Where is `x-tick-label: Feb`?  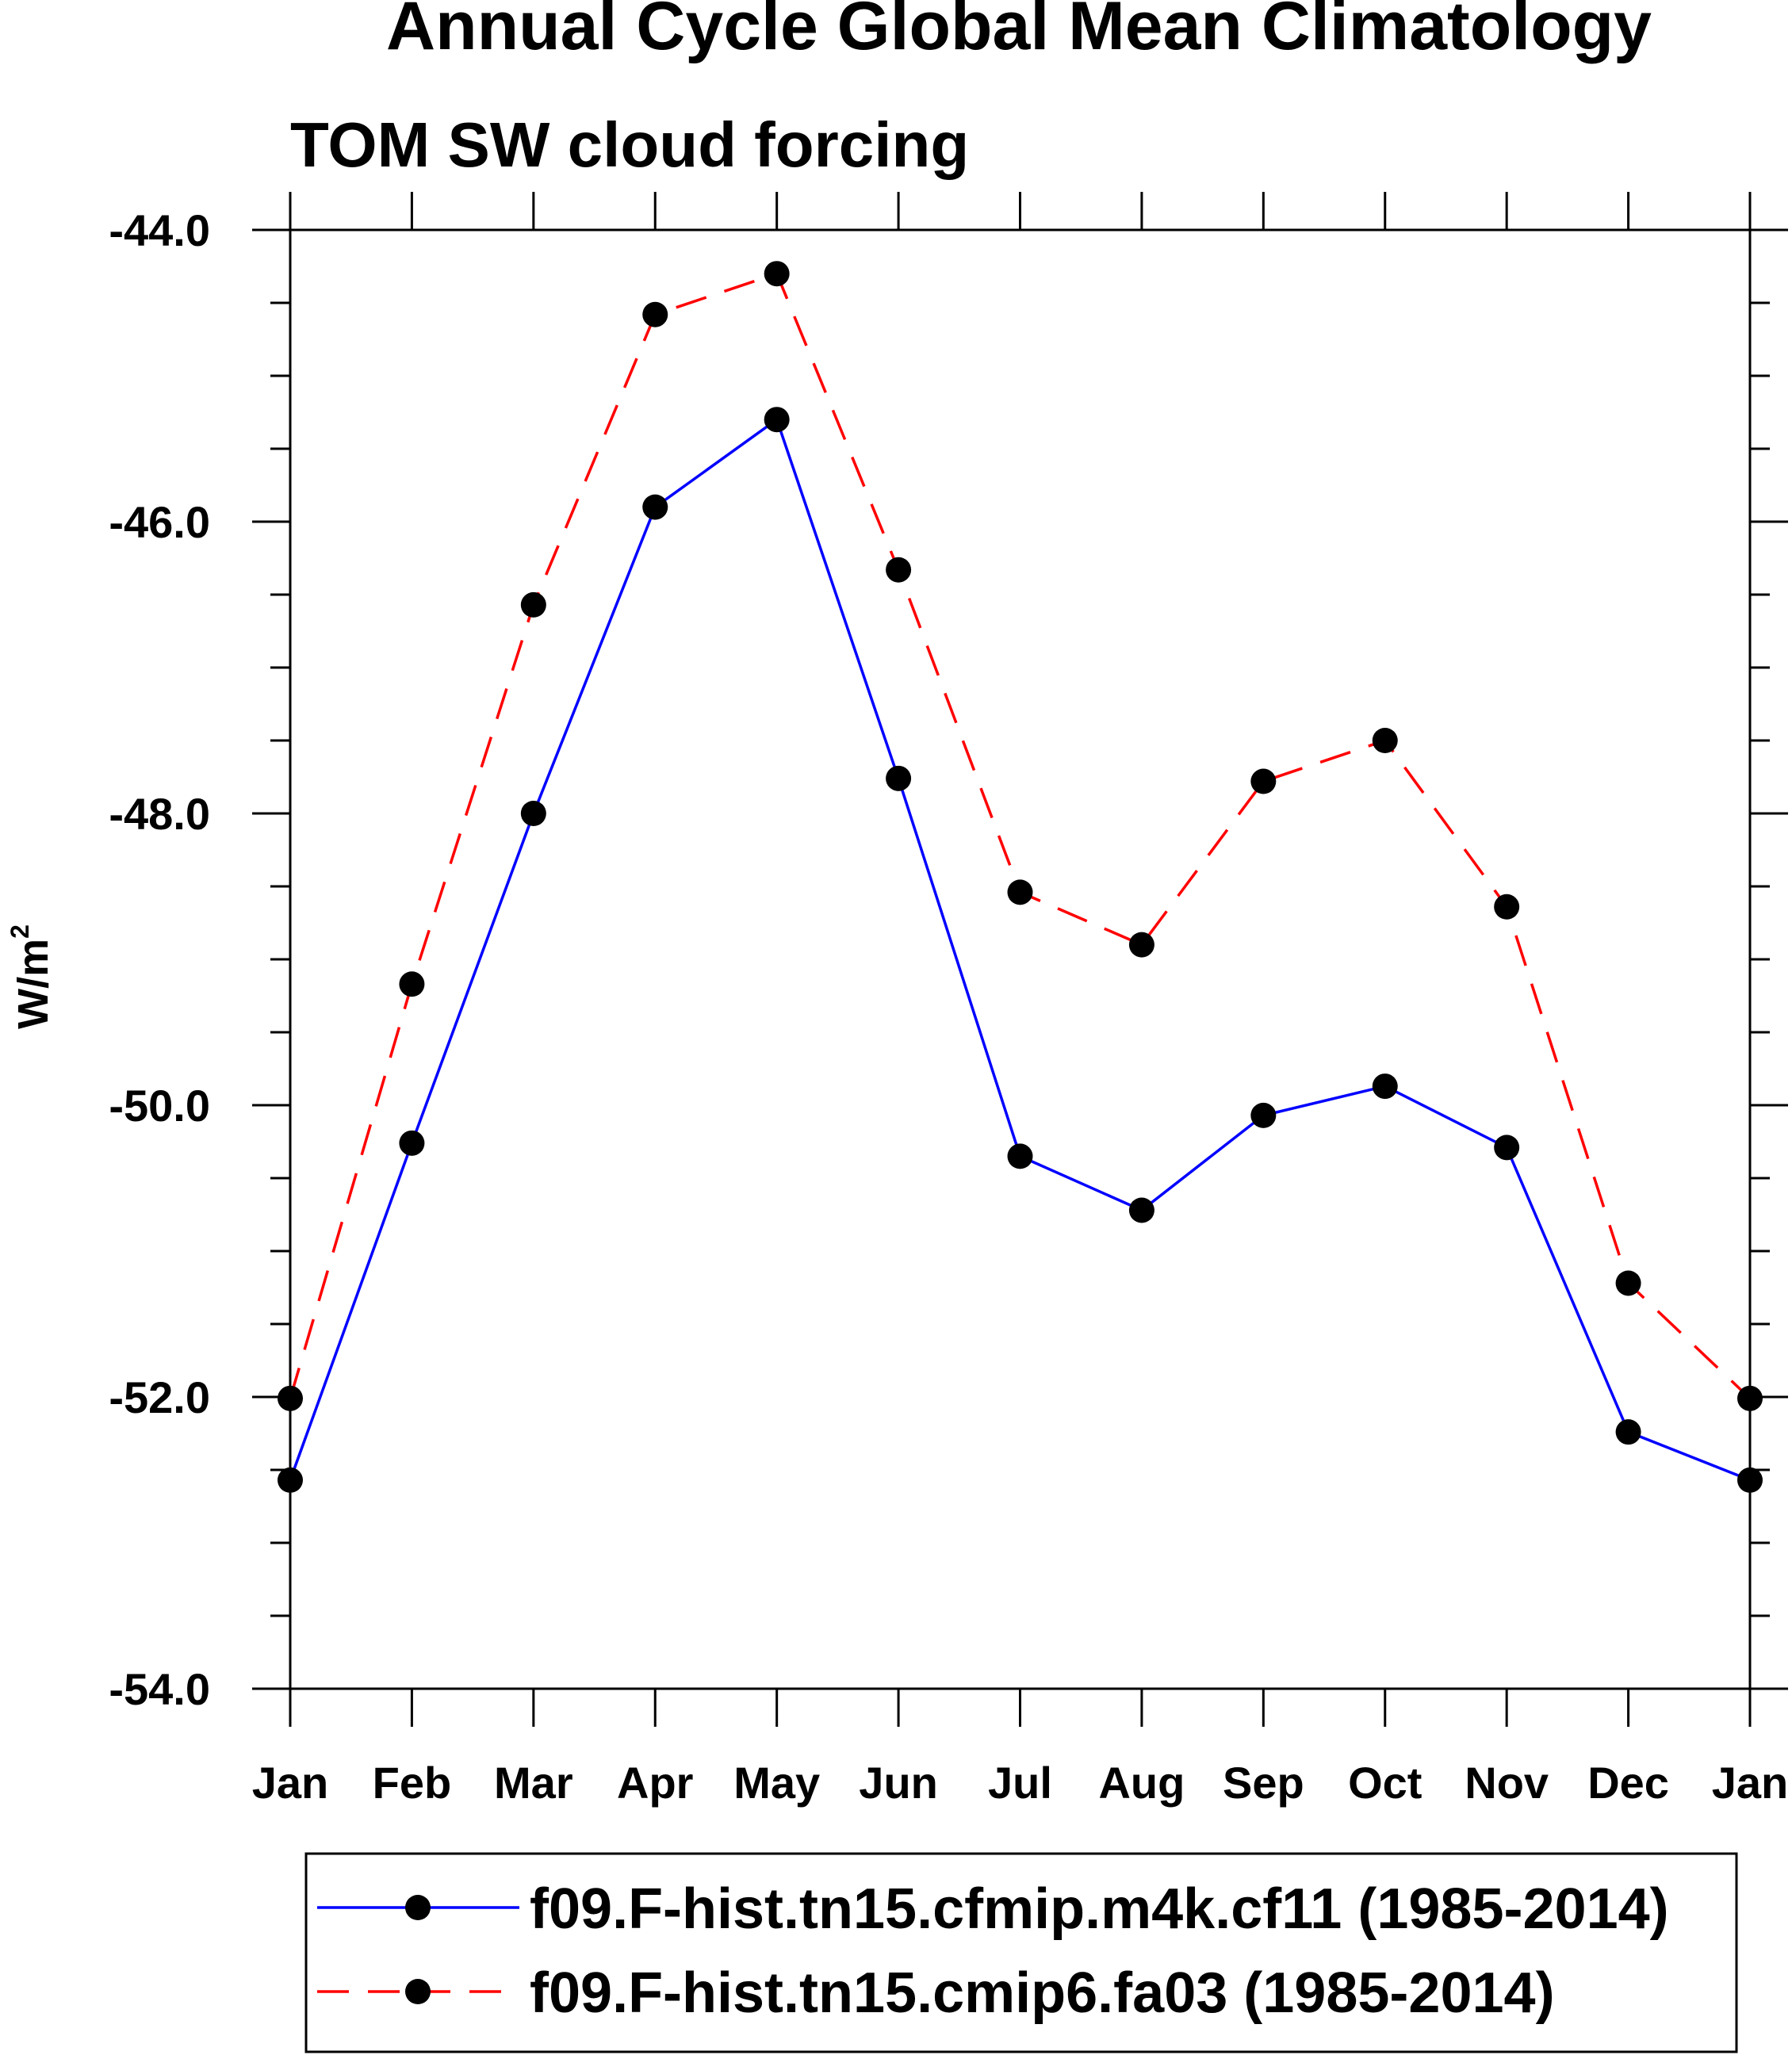 x-tick-label: Feb is located at coordinates (412, 1783).